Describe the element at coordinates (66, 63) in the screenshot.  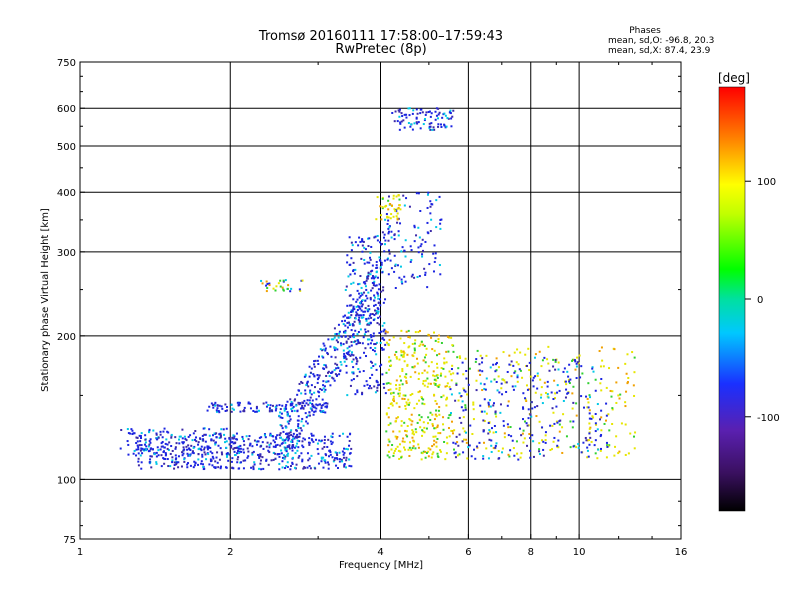
I see `y-tick-label: 750` at that location.